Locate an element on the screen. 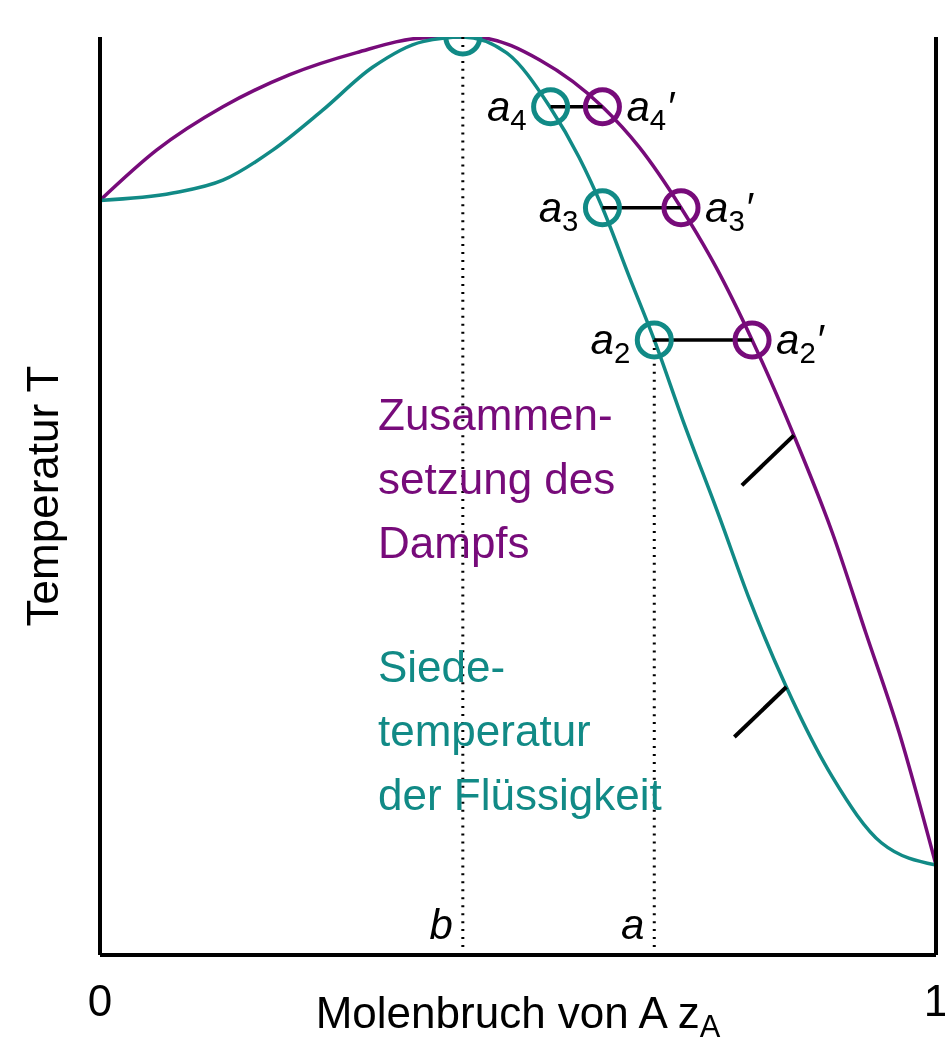 The width and height of the screenshot is (945, 1040). annotation: a$_{4}$′ is located at coordinates (651, 109).